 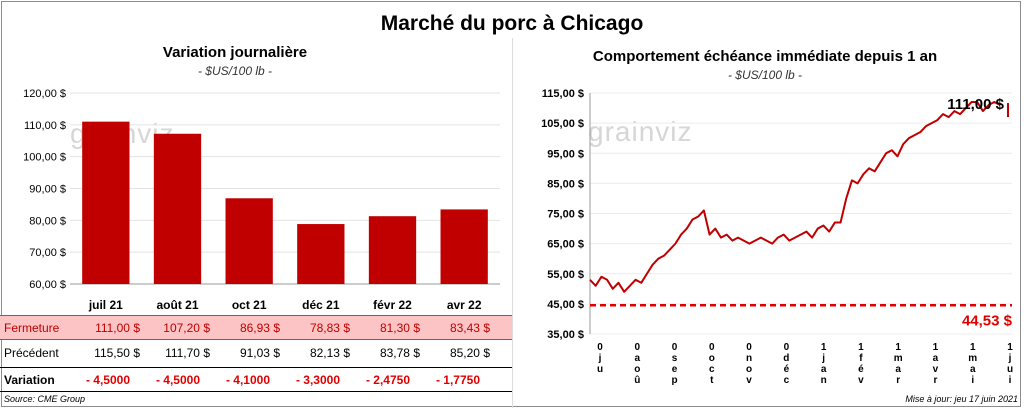 I want to click on x-tick-label: avr 22, so click(x=464, y=305).